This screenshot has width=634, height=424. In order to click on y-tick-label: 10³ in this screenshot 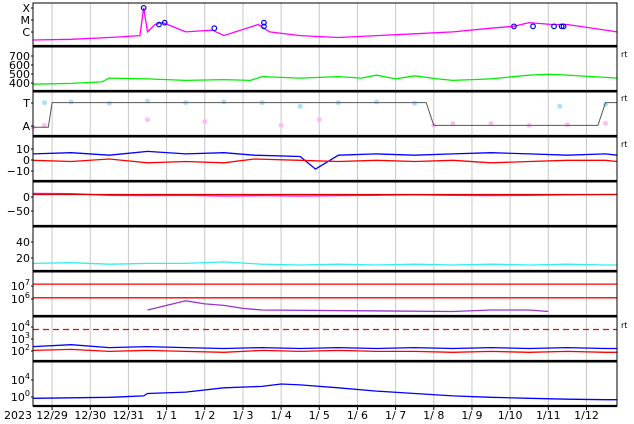, I will do `click(20, 338)`.